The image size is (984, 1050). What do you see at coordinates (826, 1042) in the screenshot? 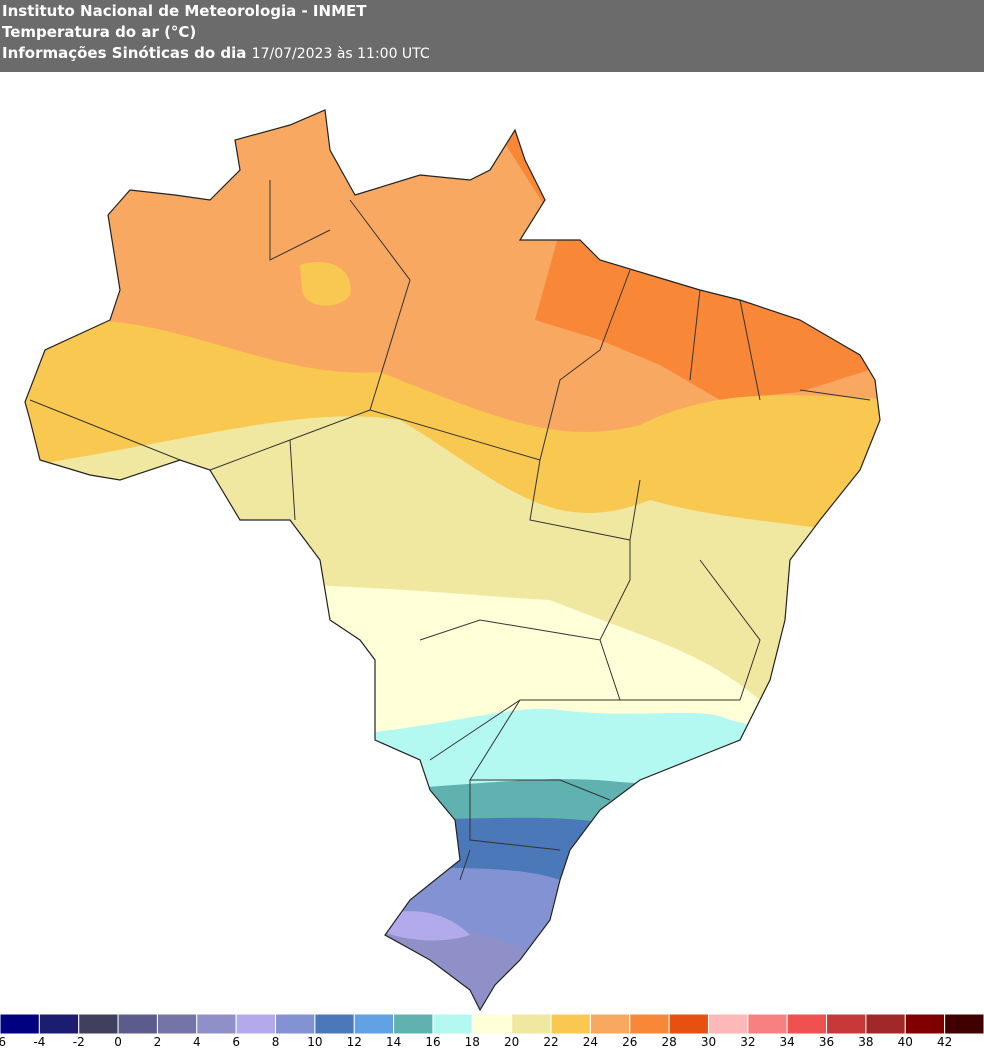
I see `legend-label: 36` at bounding box center [826, 1042].